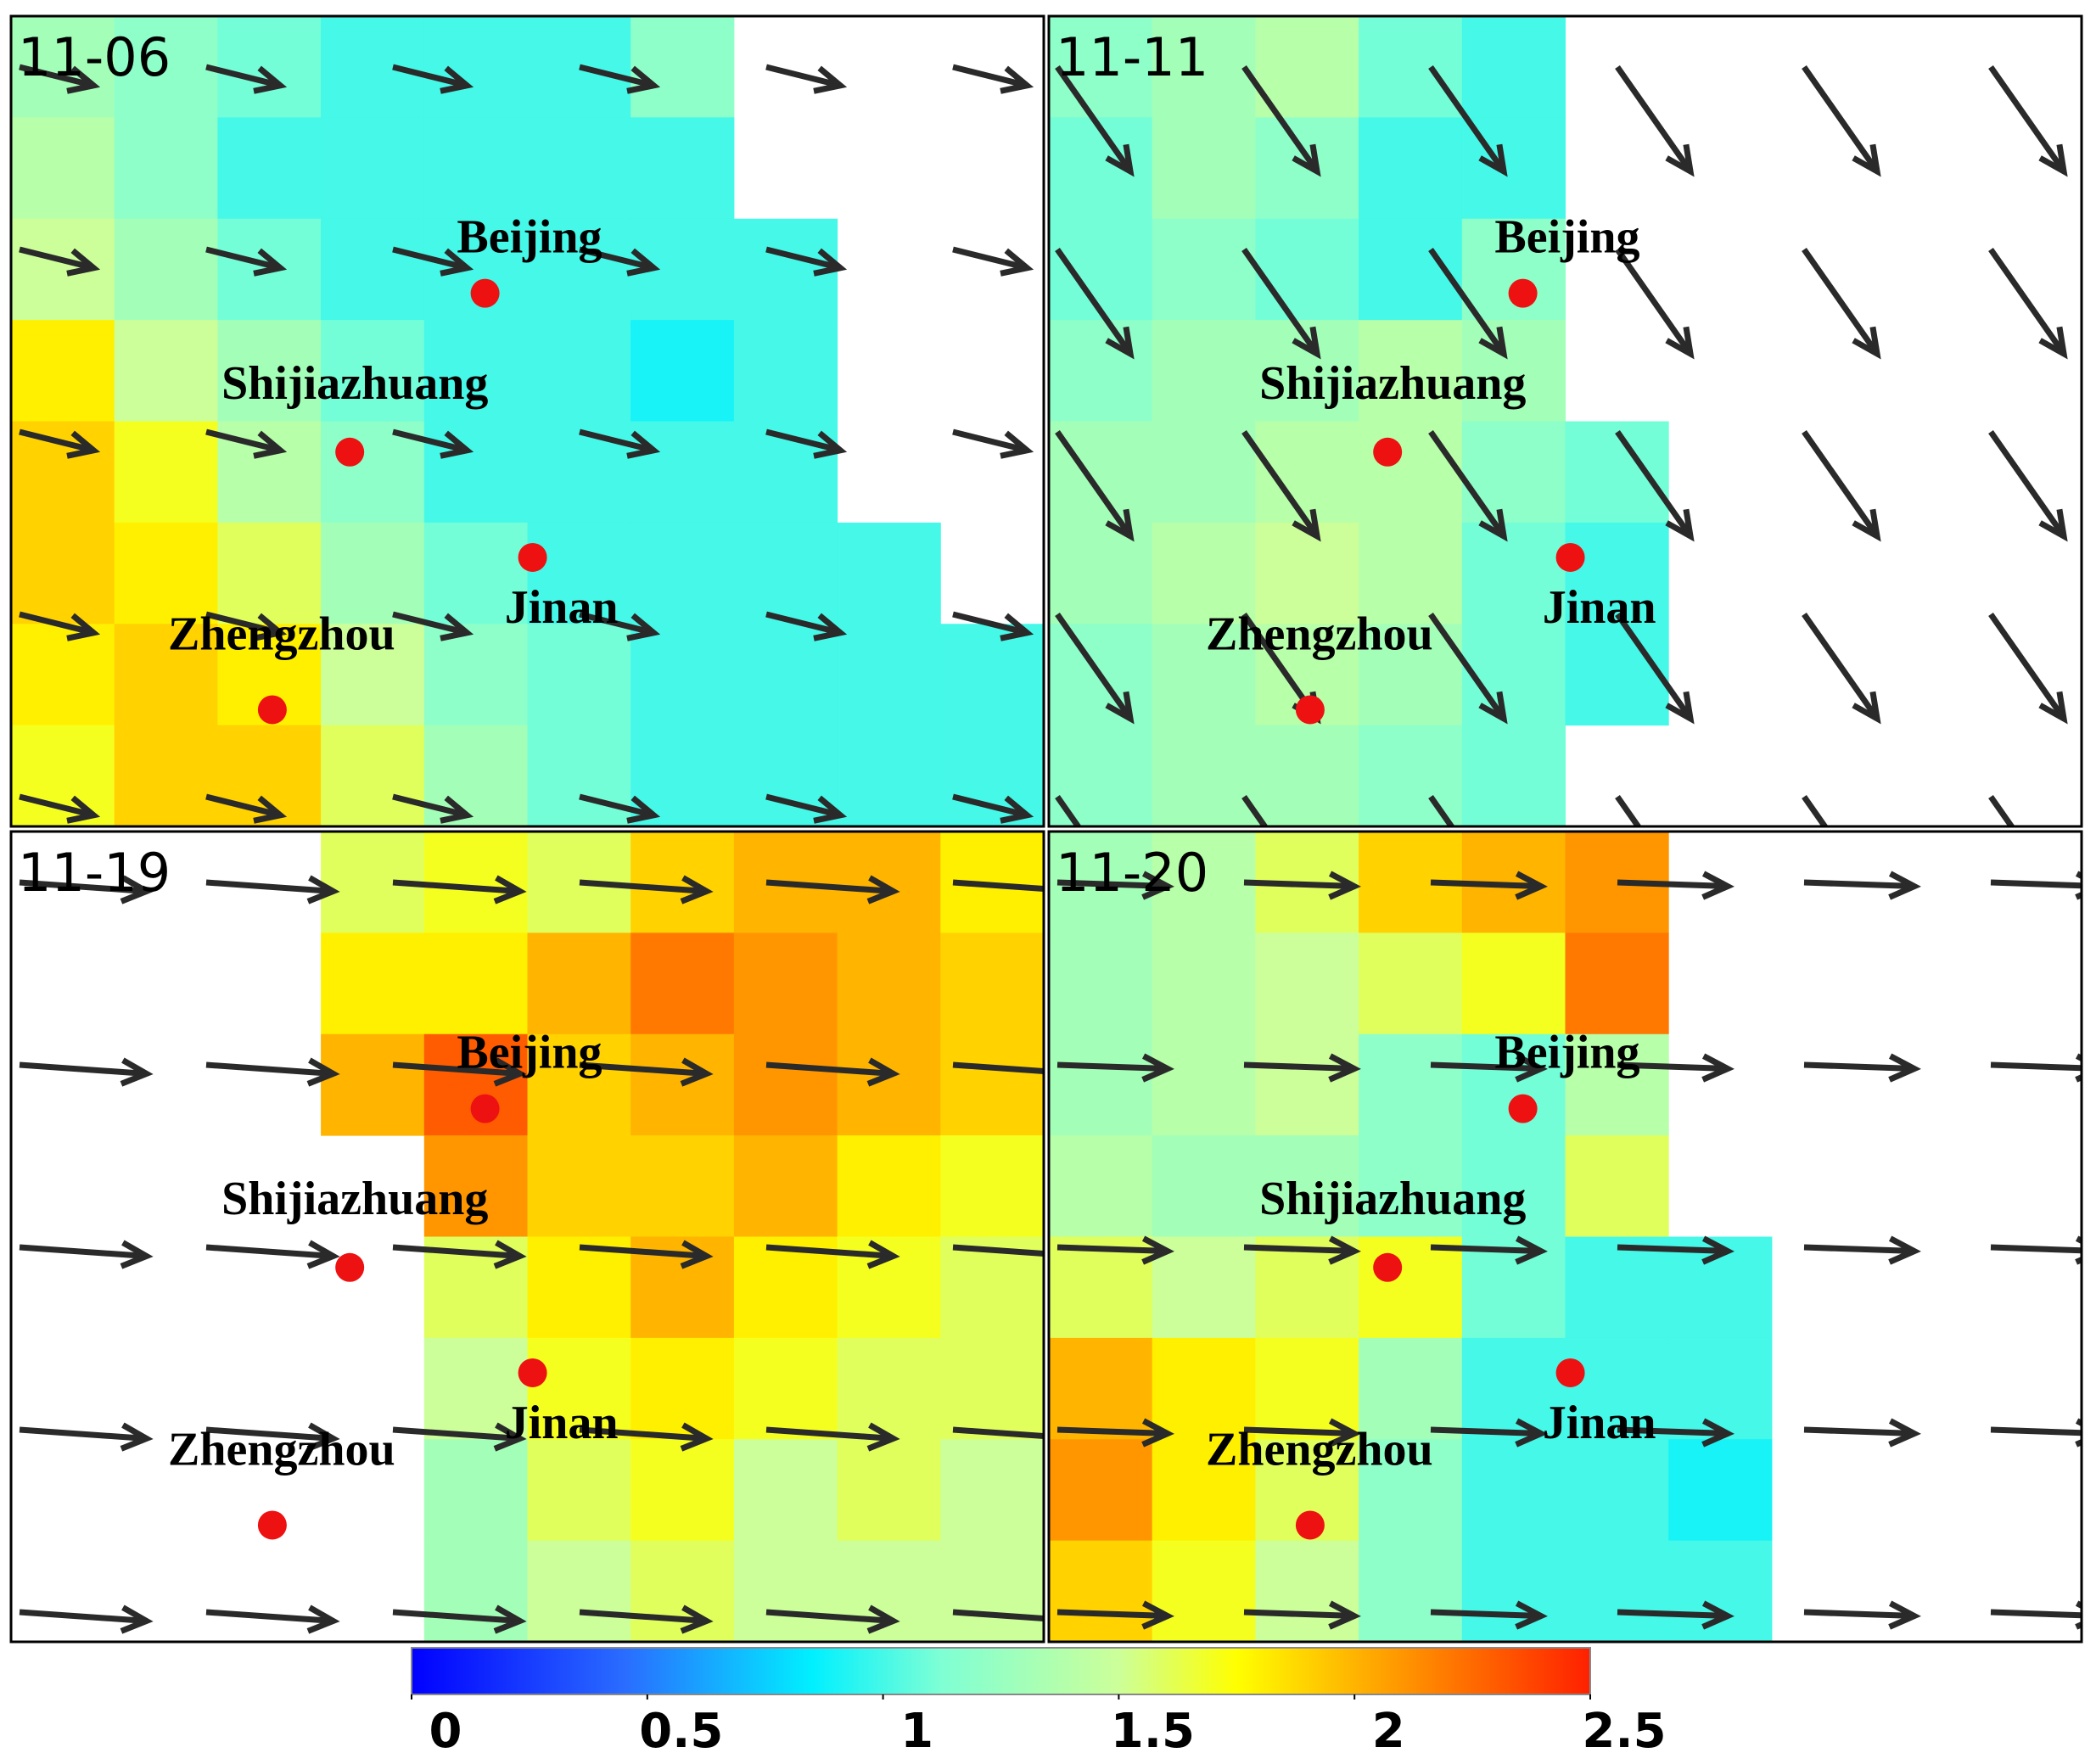 This screenshot has width=2096, height=1764. What do you see at coordinates (562, 1423) in the screenshot?
I see `city-label: Jinan` at bounding box center [562, 1423].